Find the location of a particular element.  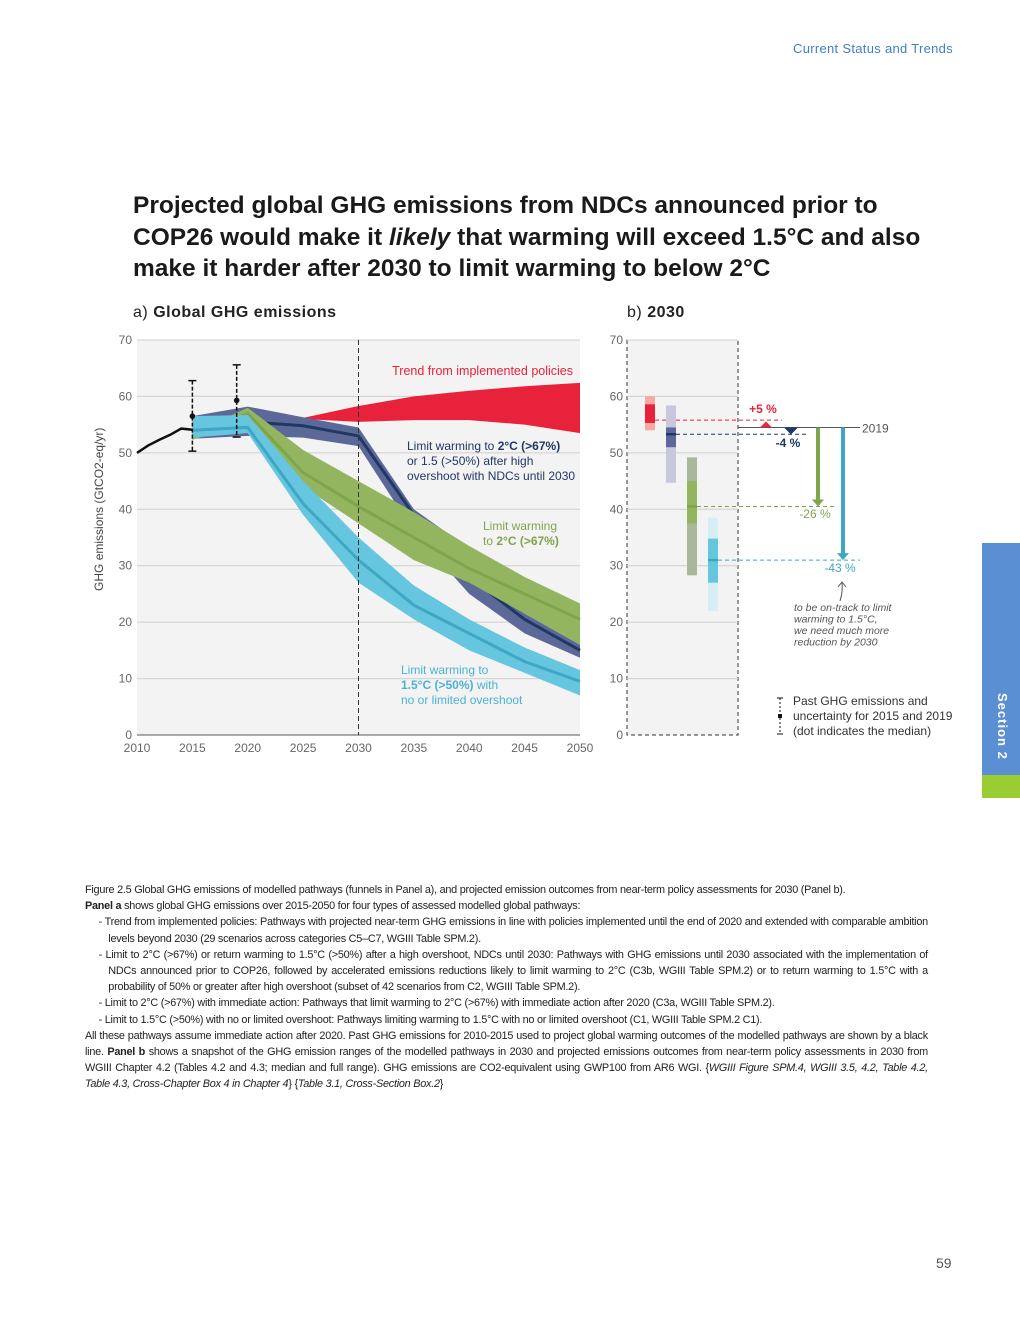

legend-text: Past GHG emissions and is located at coordinates (860, 701).